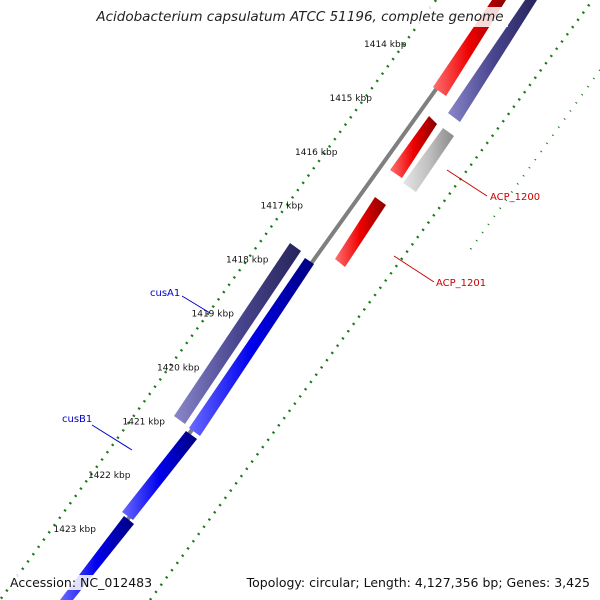 The width and height of the screenshot is (600, 600). I want to click on ortholog-feature-cusA1, so click(237, 333).